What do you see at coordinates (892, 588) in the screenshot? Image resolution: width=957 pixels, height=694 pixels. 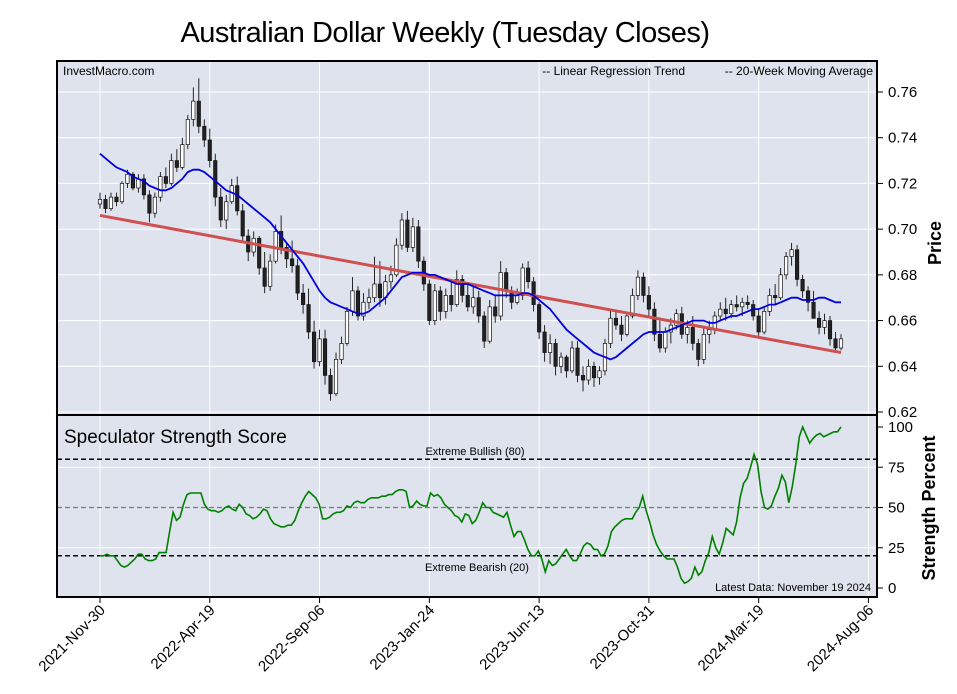 I see `strength-tick-label: 0` at bounding box center [892, 588].